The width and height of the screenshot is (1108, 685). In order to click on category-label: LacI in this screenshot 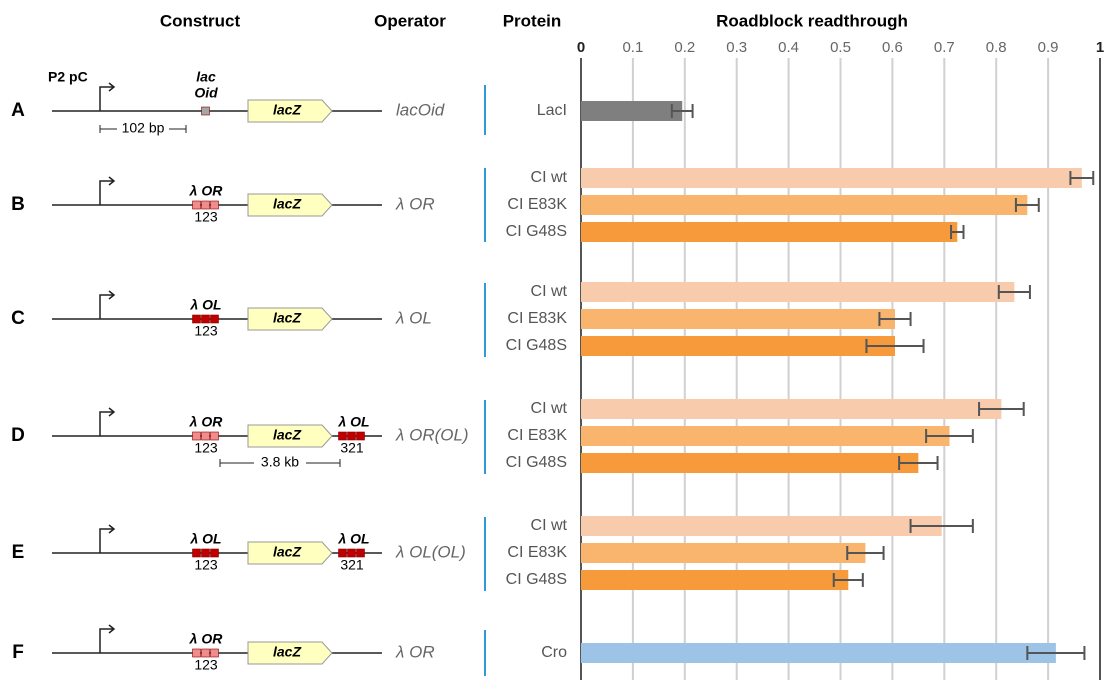, I will do `click(552, 110)`.